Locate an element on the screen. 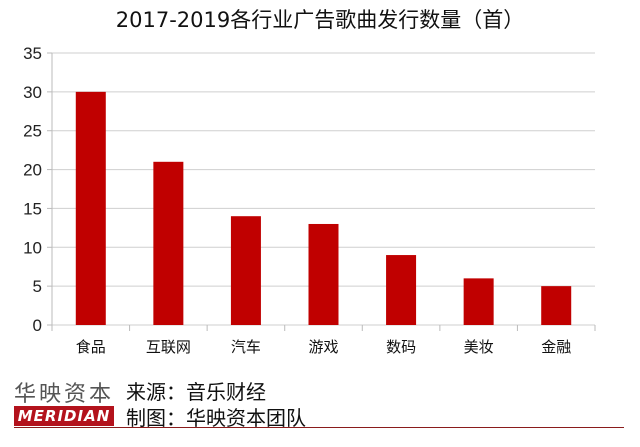 This screenshot has width=640, height=447. bar-金融 is located at coordinates (556, 305).